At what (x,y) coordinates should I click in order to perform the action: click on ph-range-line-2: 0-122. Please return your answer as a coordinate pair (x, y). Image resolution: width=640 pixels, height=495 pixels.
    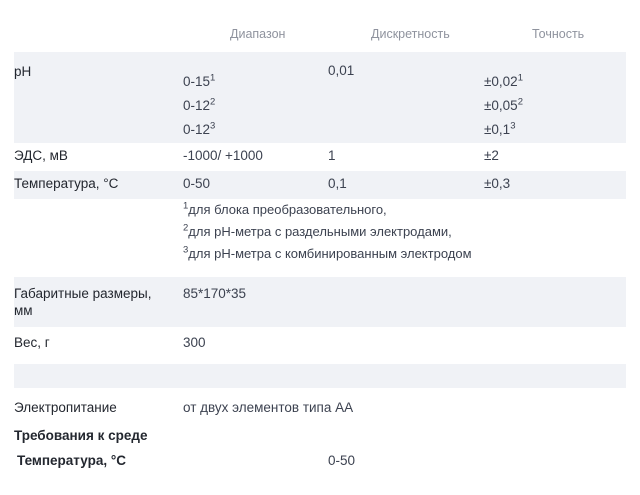
    Looking at the image, I should click on (255, 106).